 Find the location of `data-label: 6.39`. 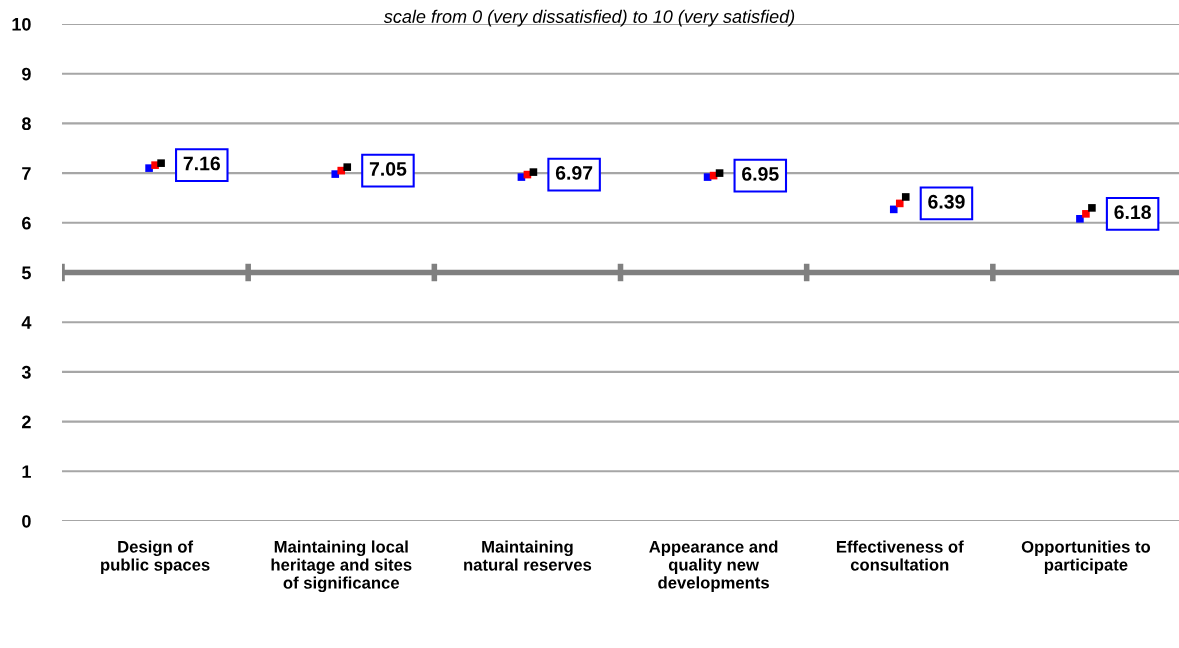

data-label: 6.39 is located at coordinates (946, 201).